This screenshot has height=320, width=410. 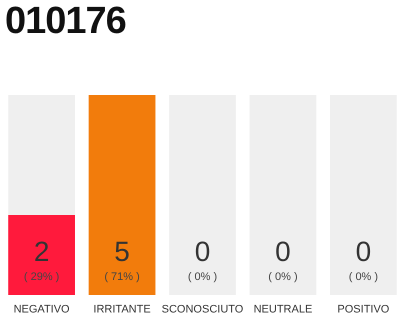 What do you see at coordinates (42, 251) in the screenshot?
I see `data-label: 2` at bounding box center [42, 251].